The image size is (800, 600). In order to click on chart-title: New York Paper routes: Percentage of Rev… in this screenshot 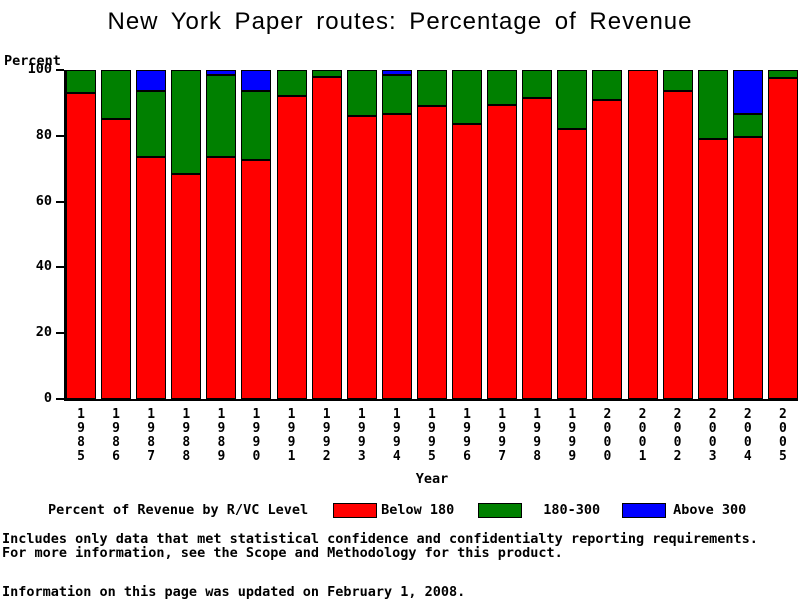, I will do `click(400, 21)`.